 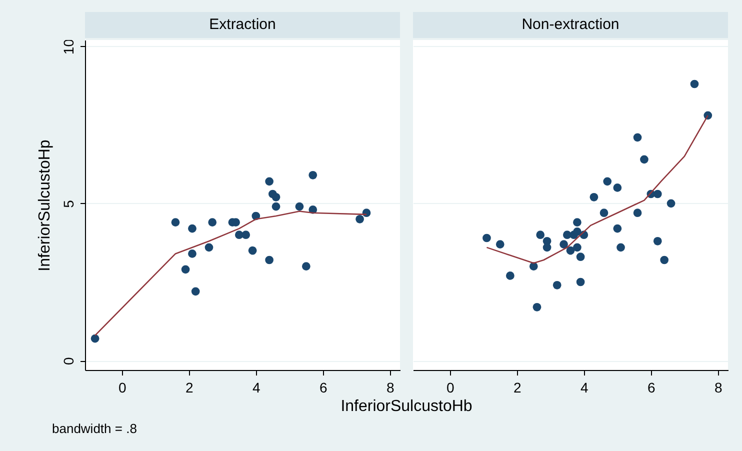 I want to click on y-tick-label: 10, so click(x=68, y=46).